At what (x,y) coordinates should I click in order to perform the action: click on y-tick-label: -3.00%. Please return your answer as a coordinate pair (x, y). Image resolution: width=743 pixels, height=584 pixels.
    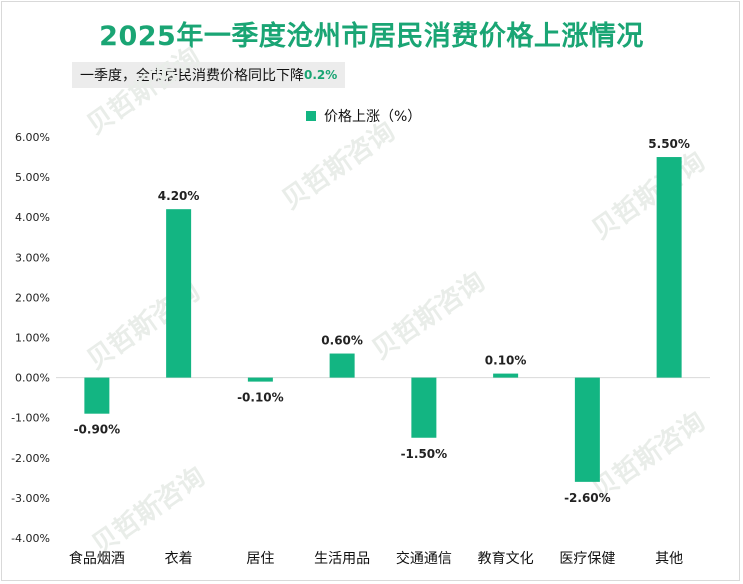
    Looking at the image, I should click on (30, 498).